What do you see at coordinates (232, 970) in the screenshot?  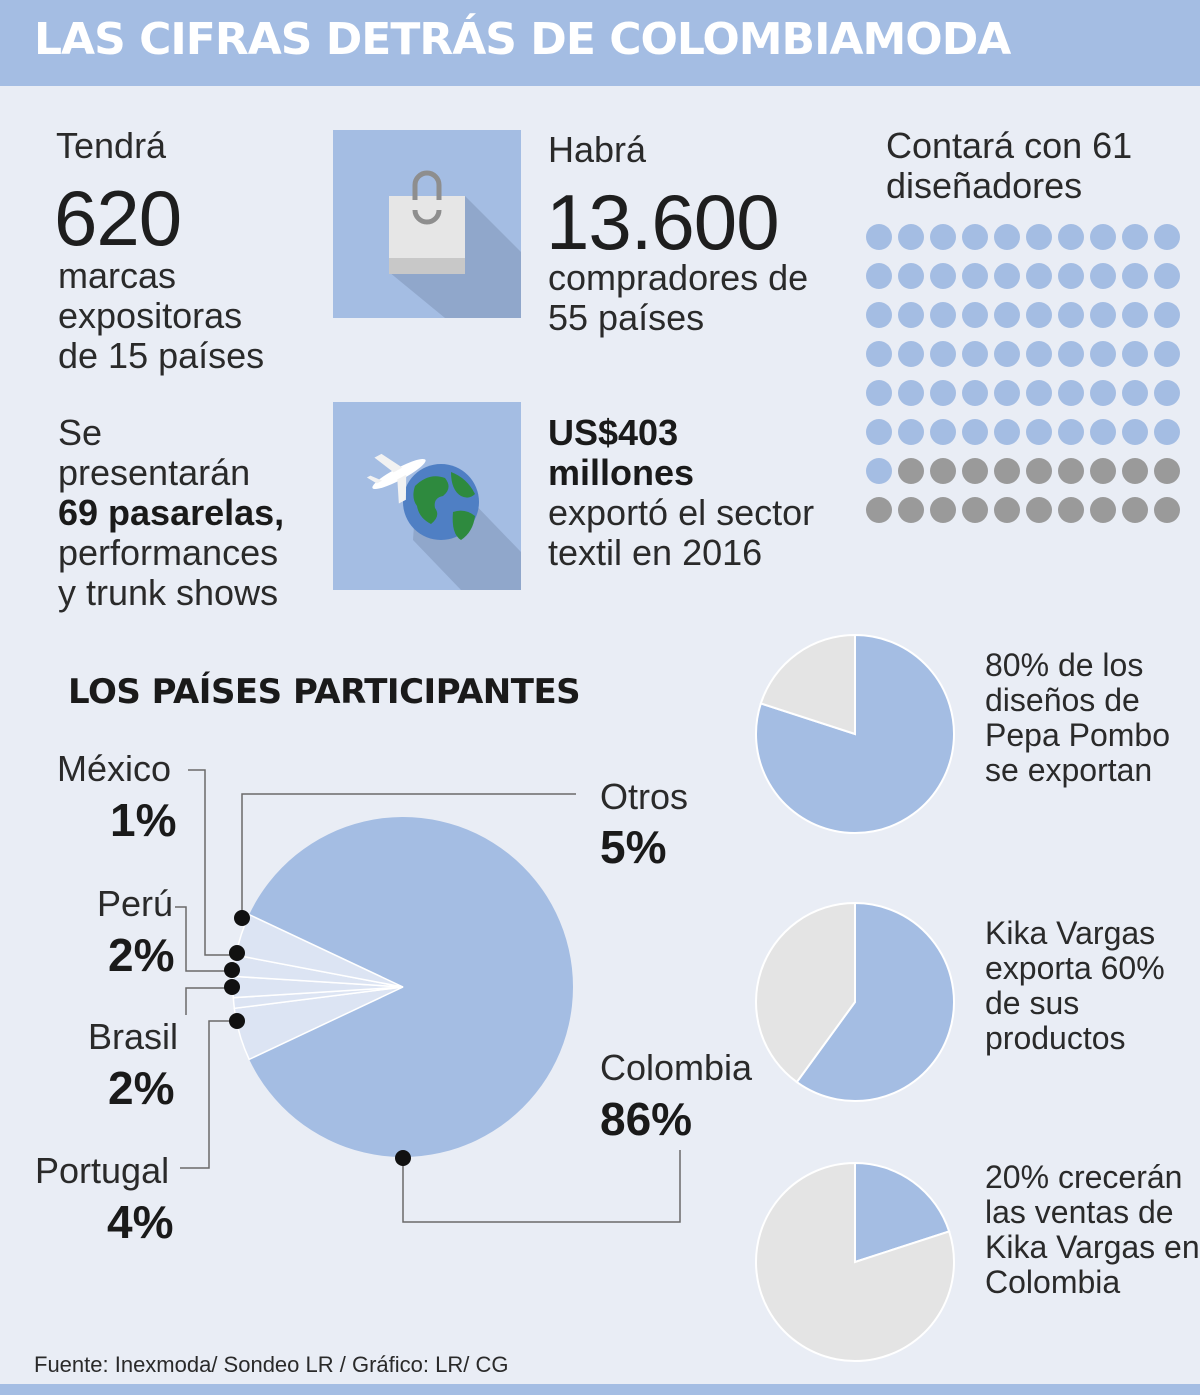 I see `leader-dot-peru` at bounding box center [232, 970].